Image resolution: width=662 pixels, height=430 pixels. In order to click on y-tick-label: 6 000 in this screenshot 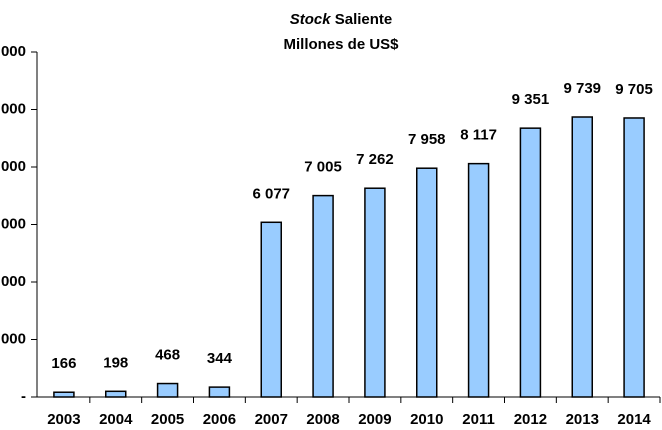, I will do `click(13, 223)`.